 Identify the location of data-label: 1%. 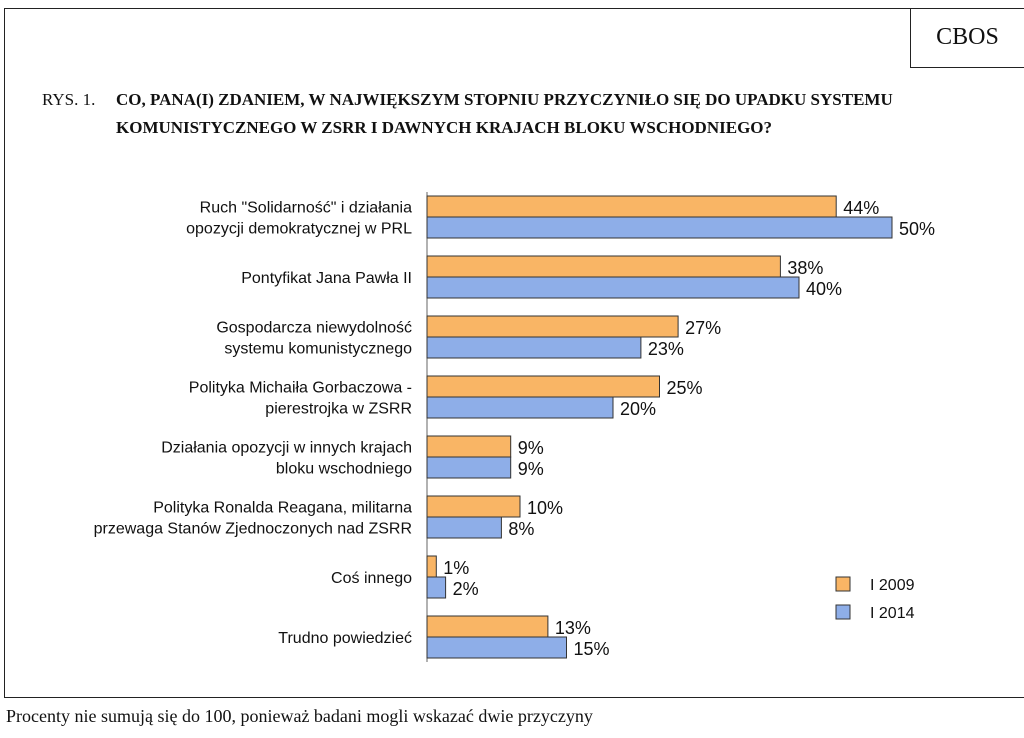
(456, 568).